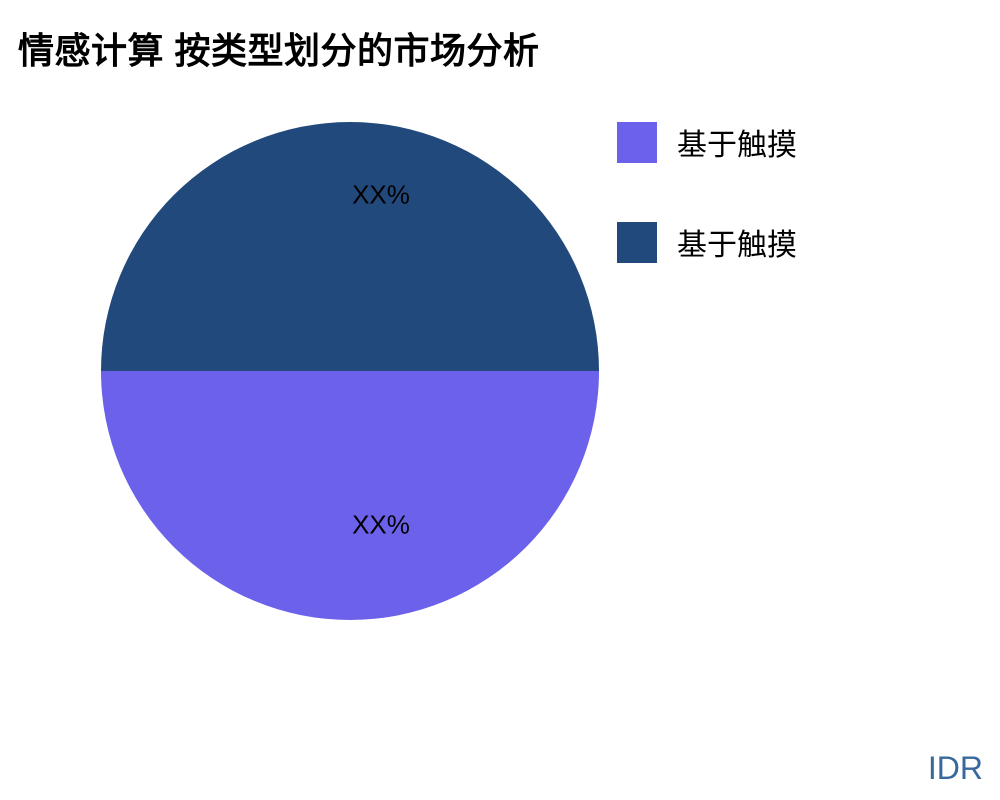 This screenshot has width=1000, height=800. What do you see at coordinates (737, 245) in the screenshot?
I see `legend-label-touch-based-blue: 基于触摸` at bounding box center [737, 245].